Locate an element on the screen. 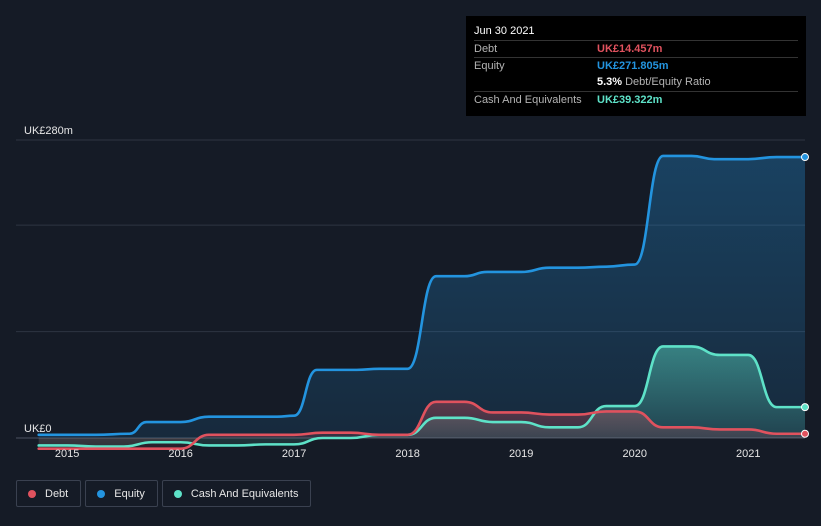 This screenshot has width=821, height=526. chart-legend: Debt Equity Cash And Equivalents is located at coordinates (164, 493).